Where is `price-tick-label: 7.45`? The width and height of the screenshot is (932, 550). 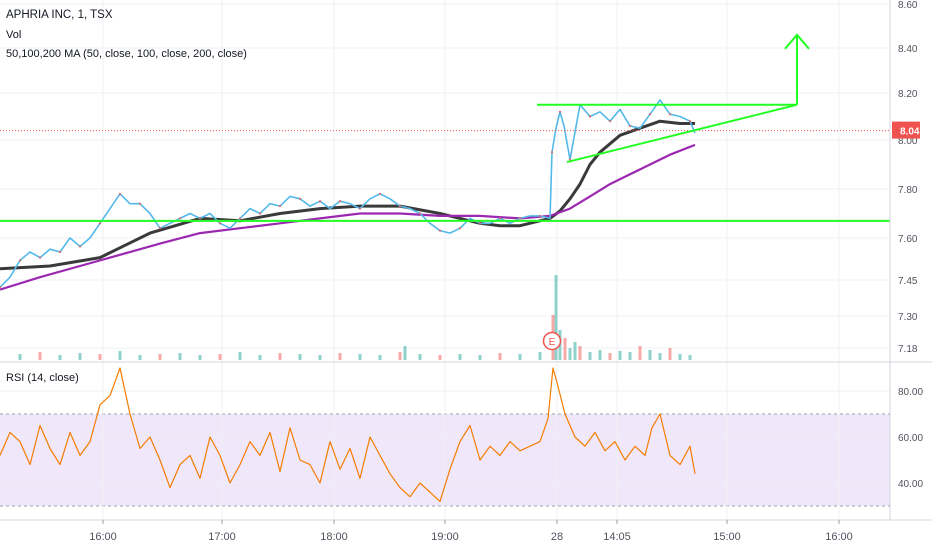
price-tick-label: 7.45 is located at coordinates (908, 281).